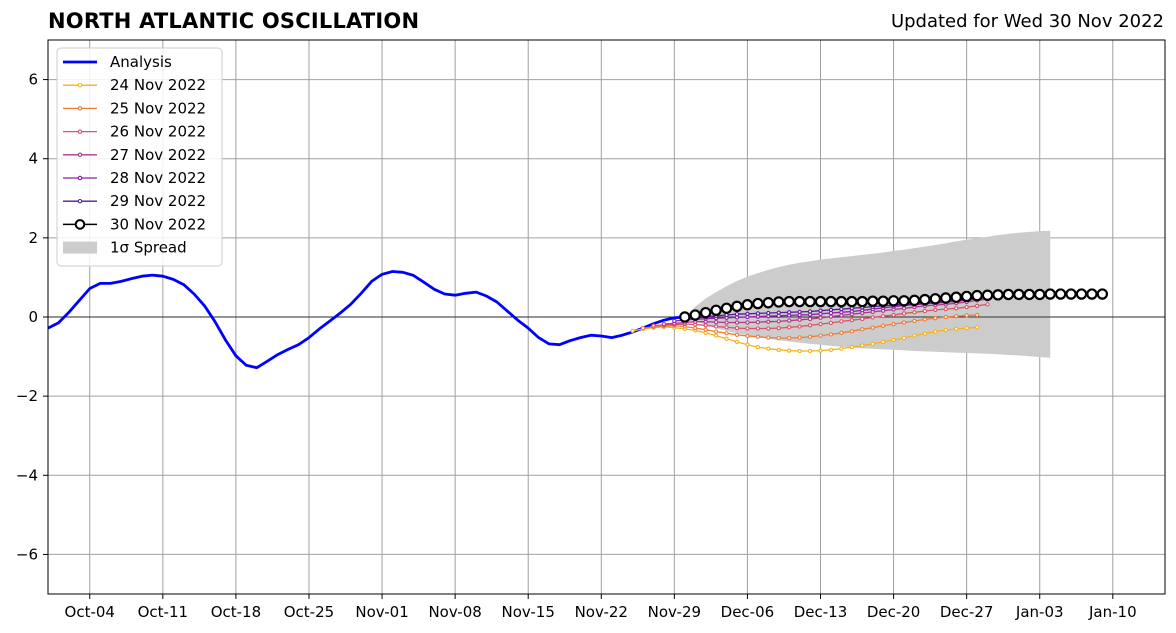 Image resolution: width=1176 pixels, height=633 pixels. I want to click on legend-label: 26 Nov 2022, so click(158, 132).